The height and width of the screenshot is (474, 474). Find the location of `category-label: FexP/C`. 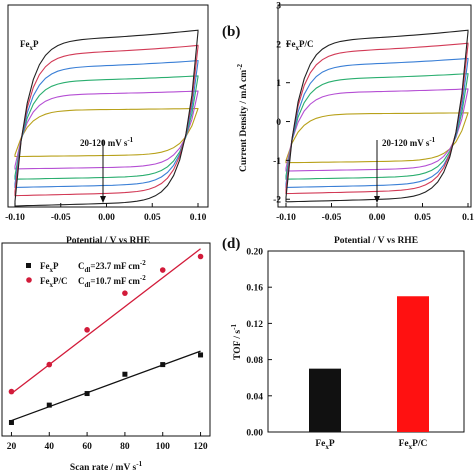

category-label: FexP/C is located at coordinates (413, 445).